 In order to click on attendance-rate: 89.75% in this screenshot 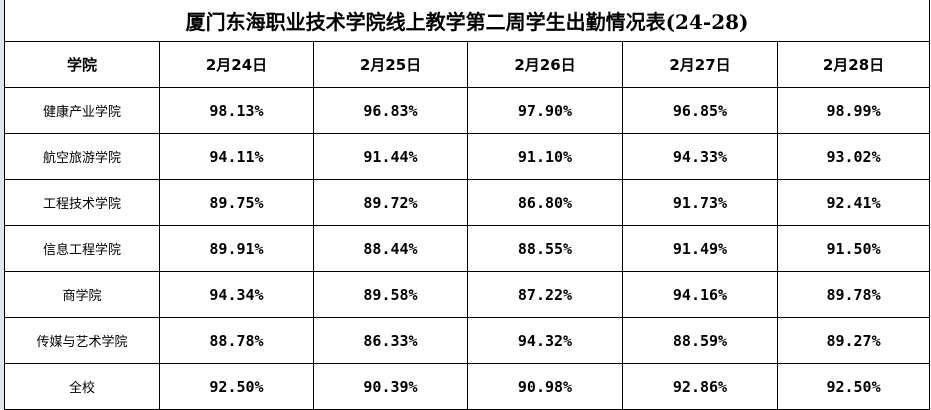, I will do `click(236, 202)`.